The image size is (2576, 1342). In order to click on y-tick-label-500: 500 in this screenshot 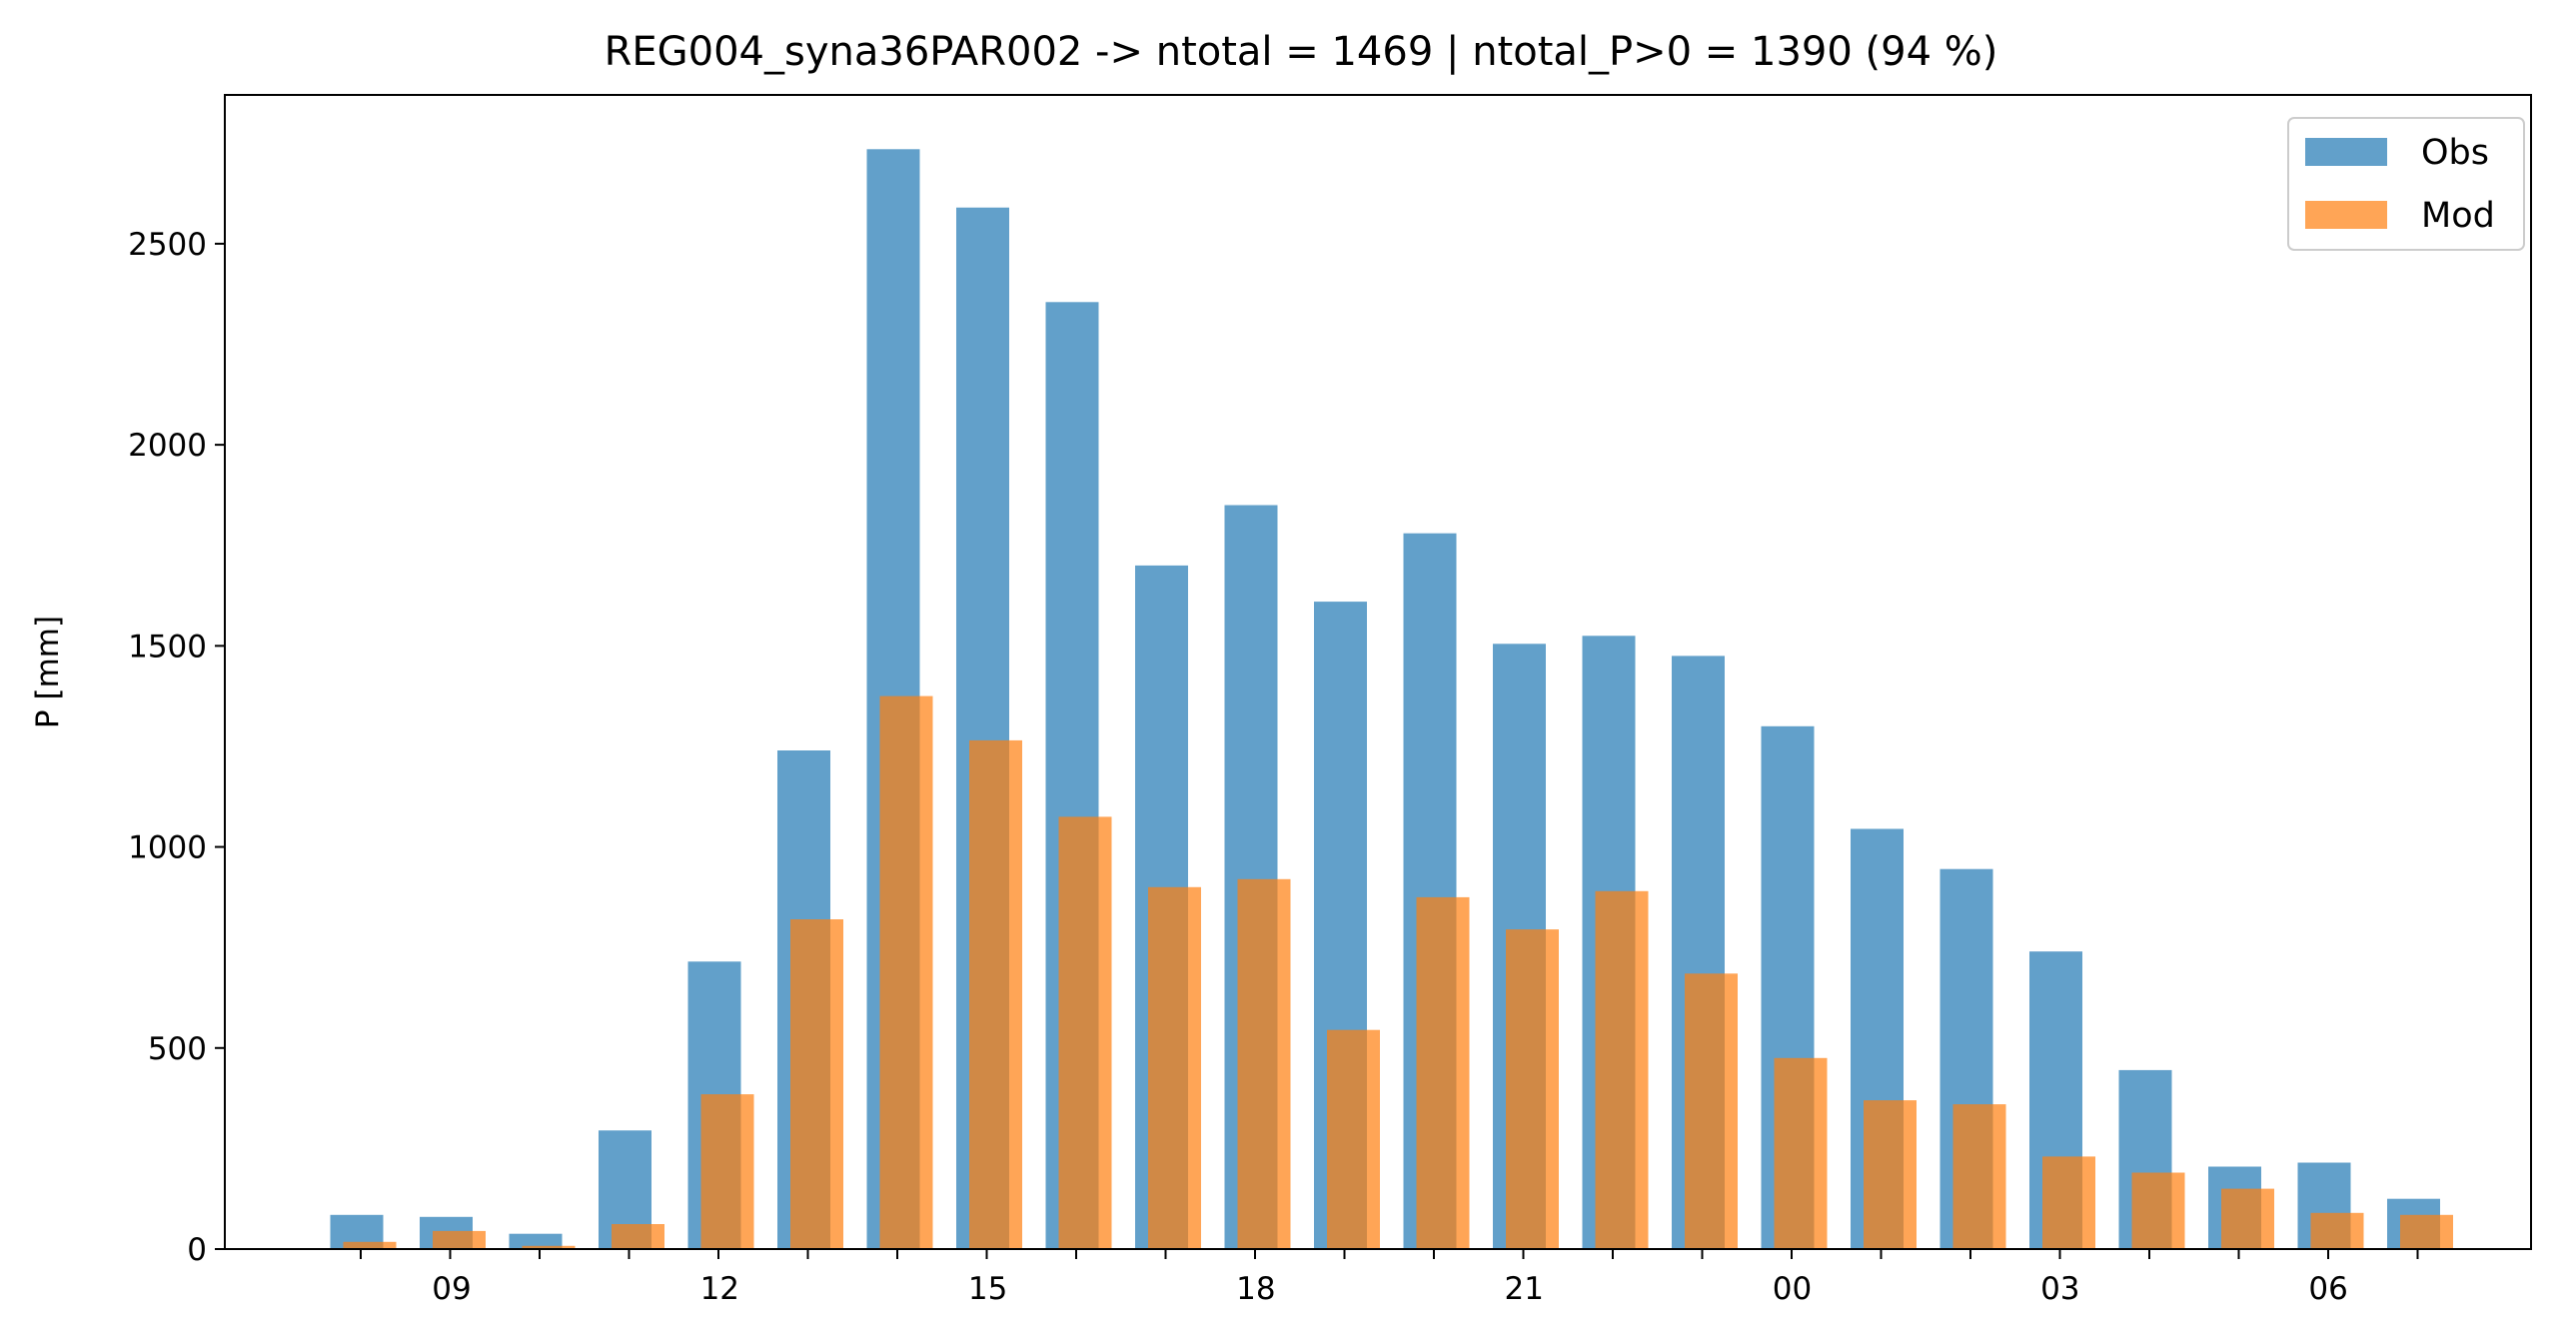, I will do `click(177, 1049)`.